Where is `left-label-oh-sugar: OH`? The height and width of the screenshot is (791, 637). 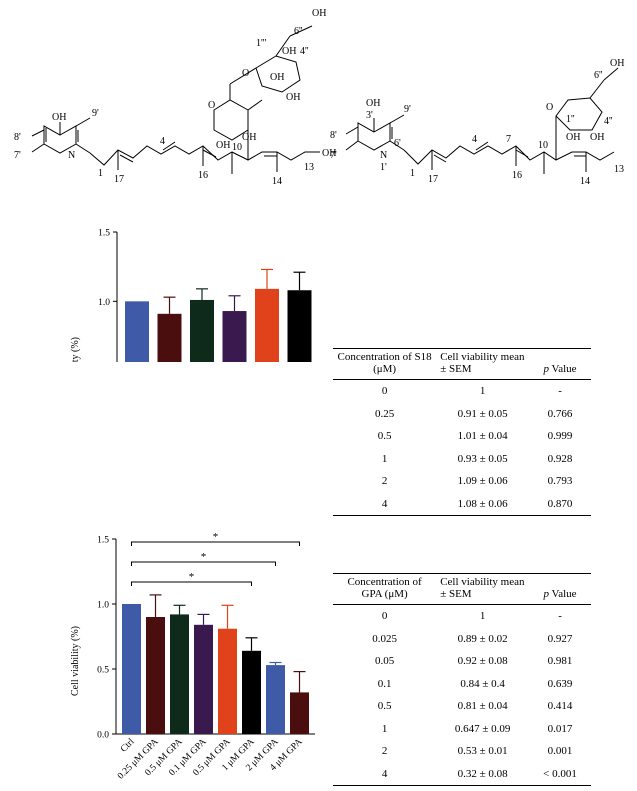 left-label-oh-sugar: OH is located at coordinates (289, 51).